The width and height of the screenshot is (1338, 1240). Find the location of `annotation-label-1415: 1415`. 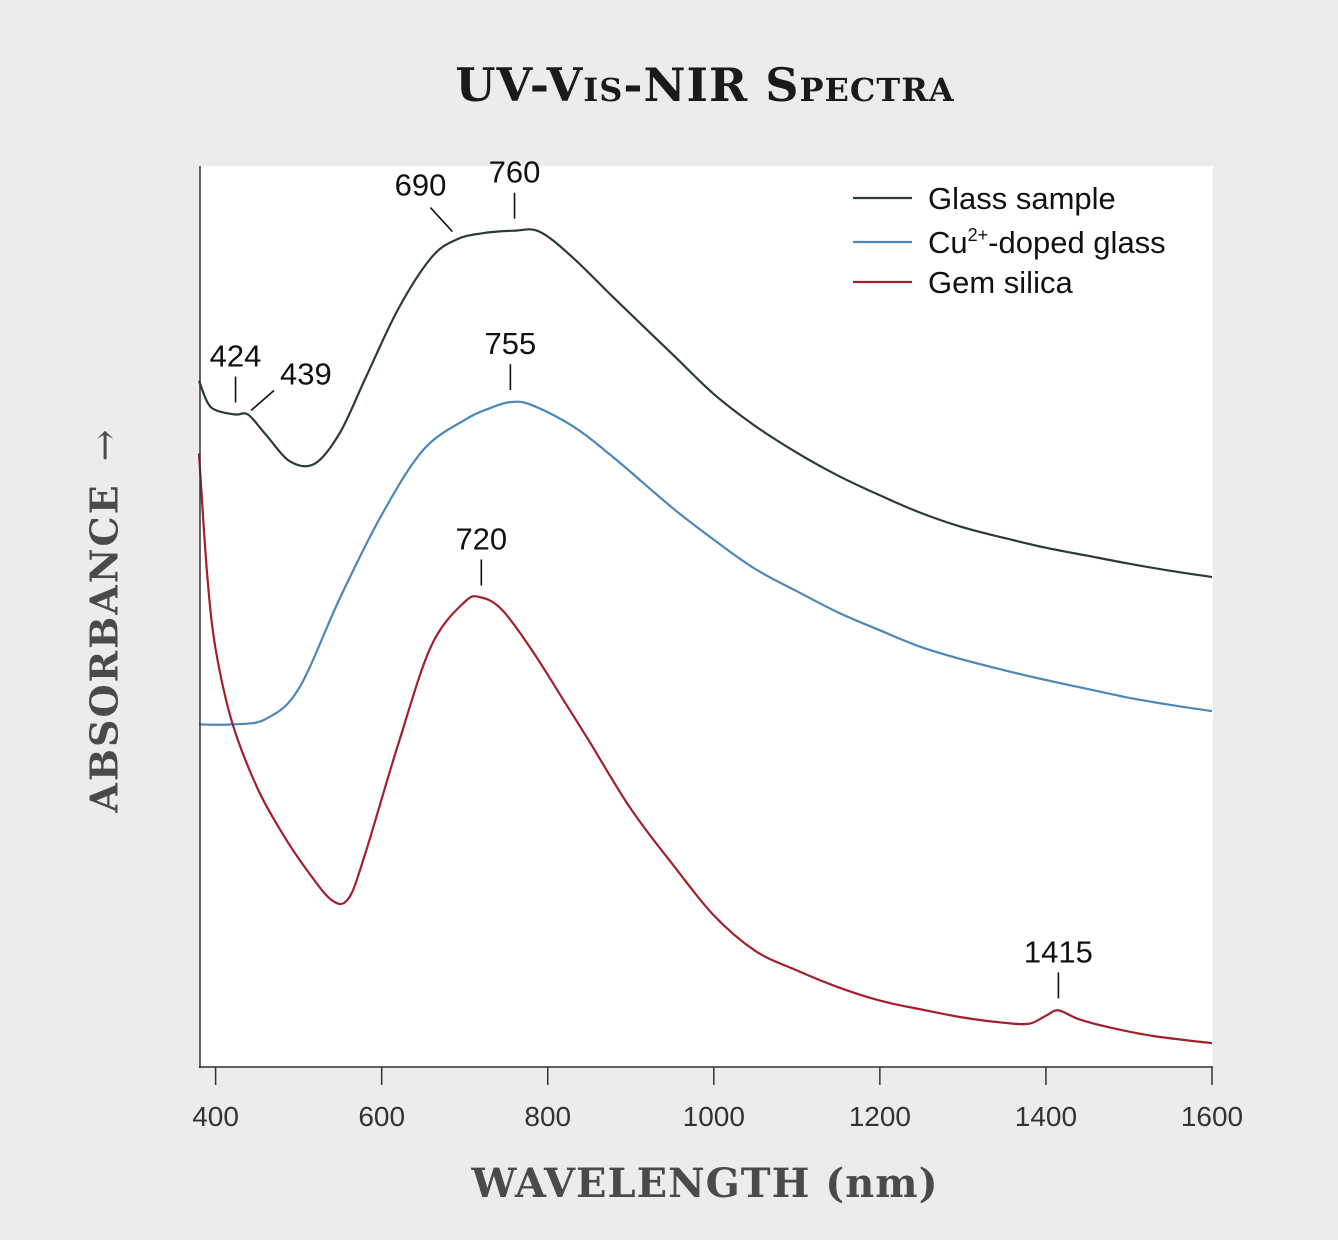

annotation-label-1415: 1415 is located at coordinates (1058, 951).